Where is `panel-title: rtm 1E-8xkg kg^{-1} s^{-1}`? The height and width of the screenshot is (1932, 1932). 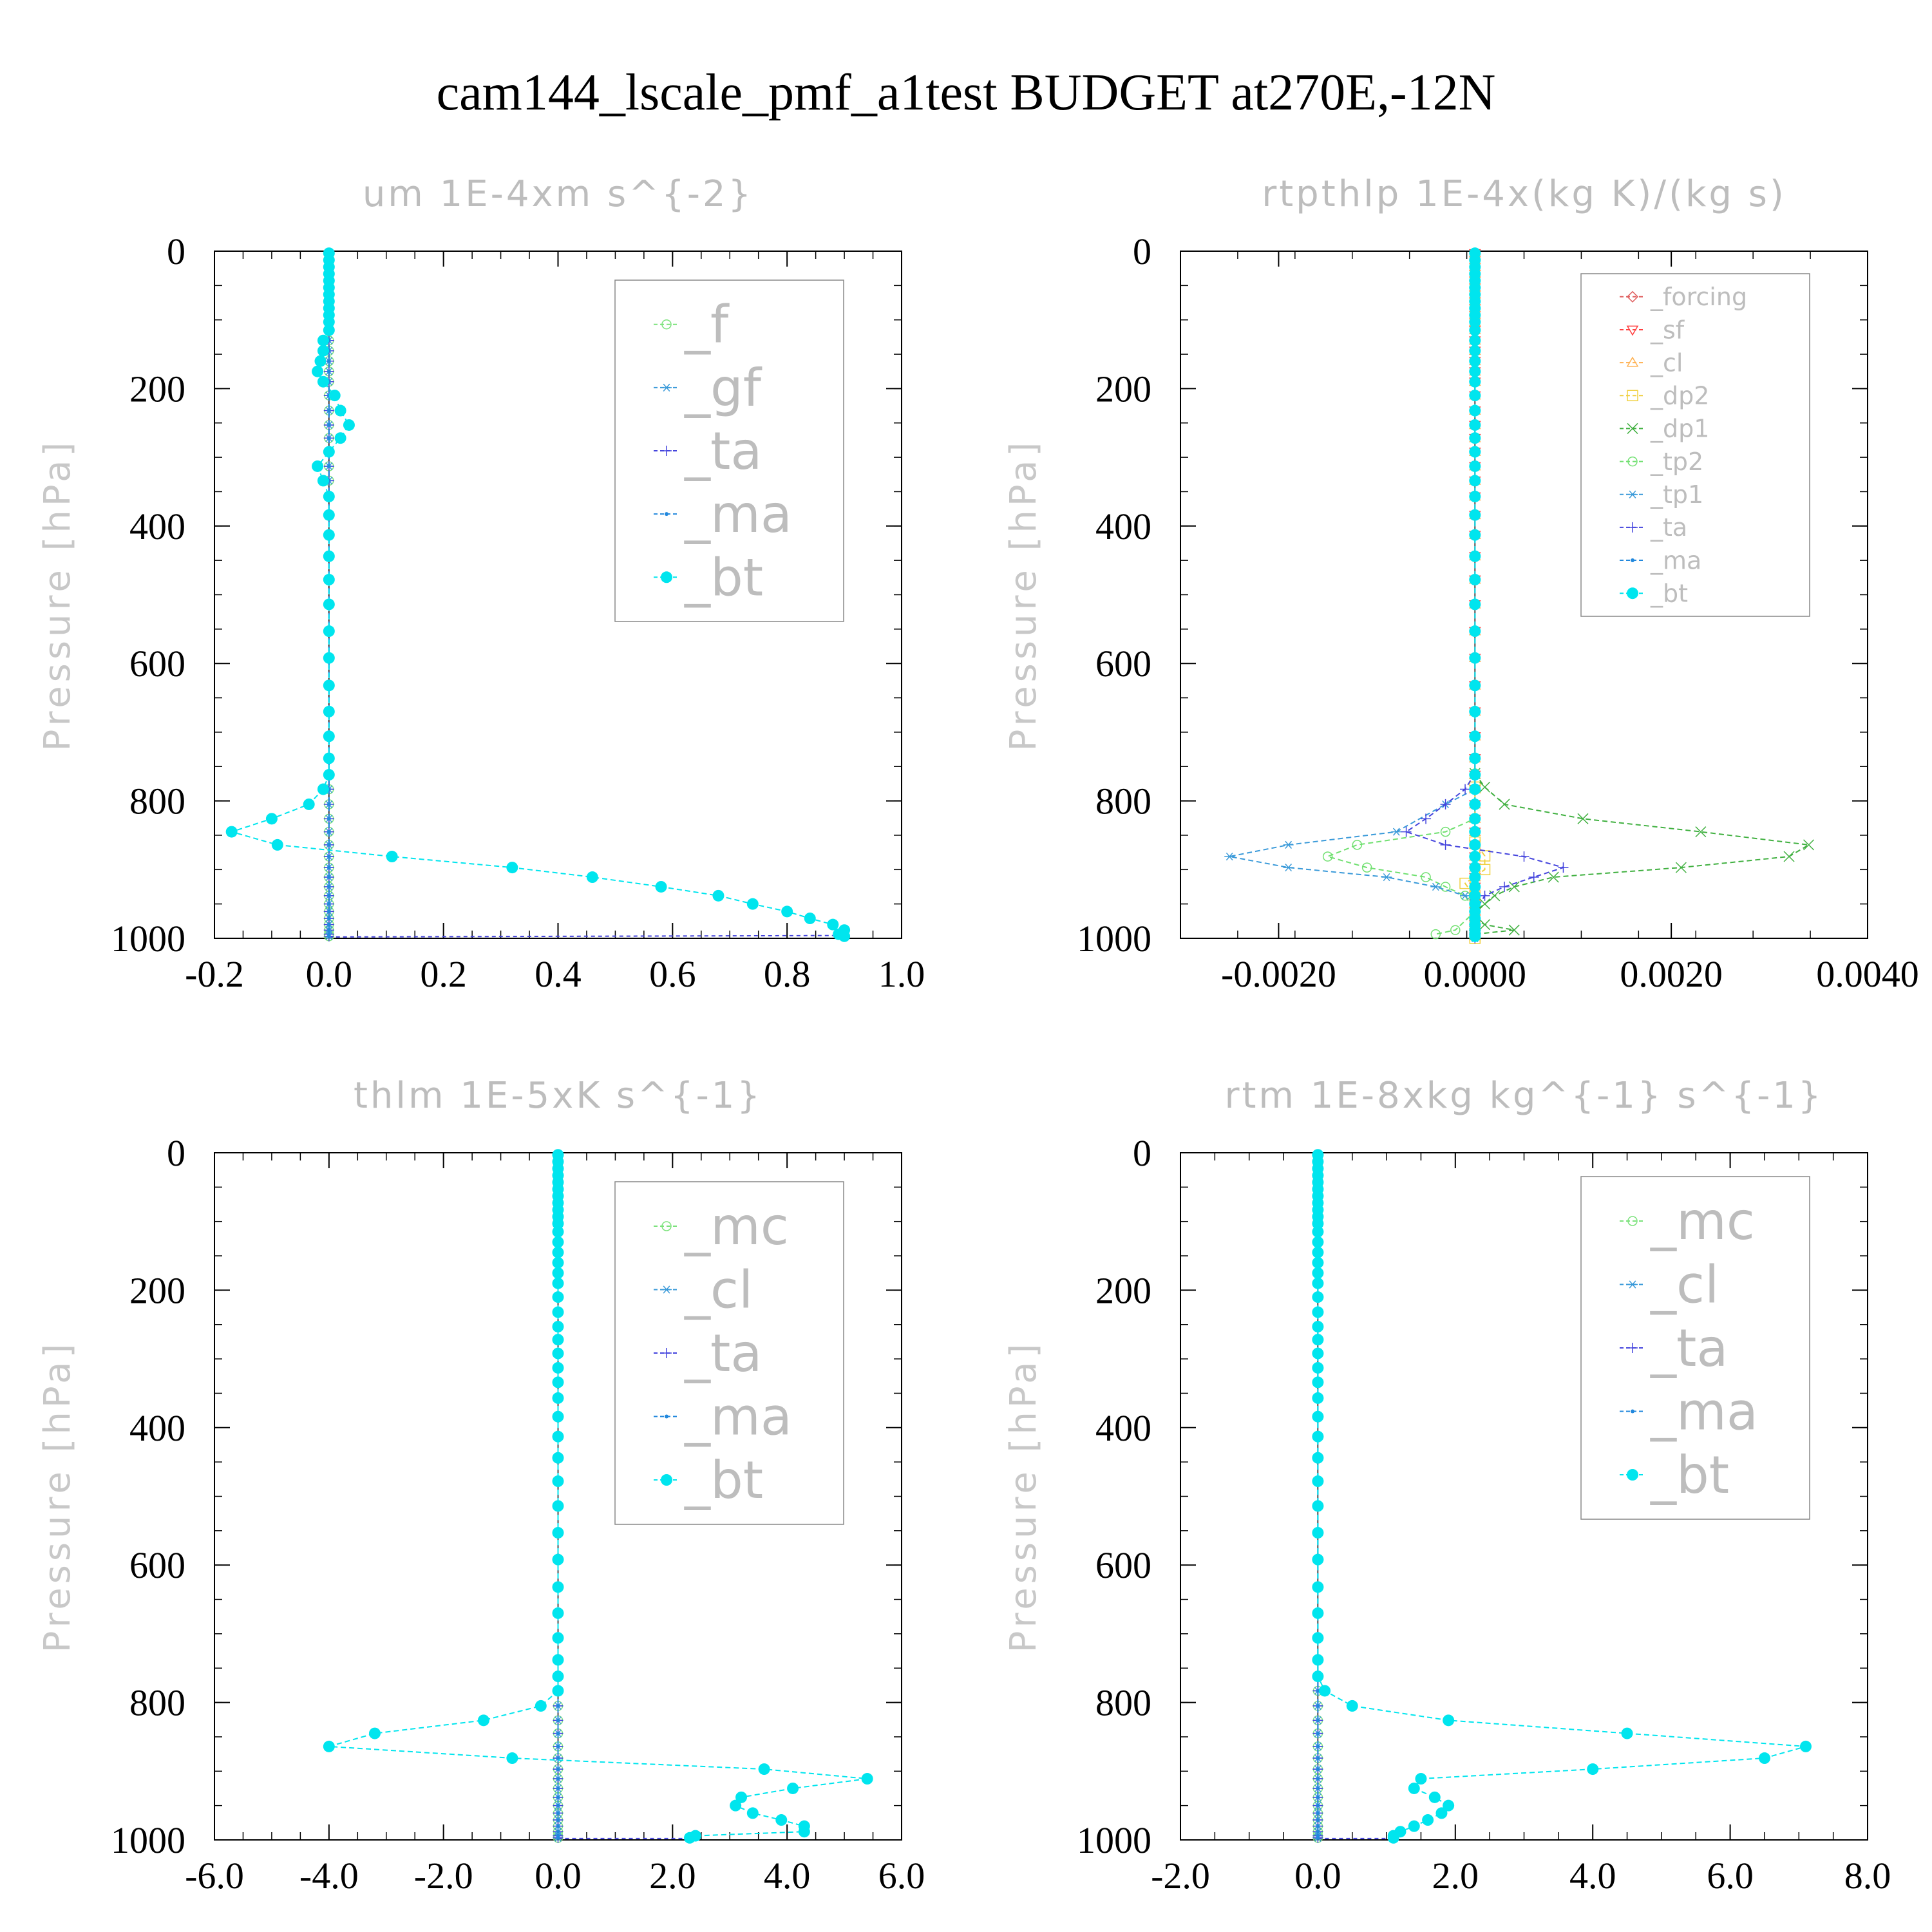
panel-title: rtm 1E-8xkg kg^{-1} s^{-1} is located at coordinates (1523, 1096).